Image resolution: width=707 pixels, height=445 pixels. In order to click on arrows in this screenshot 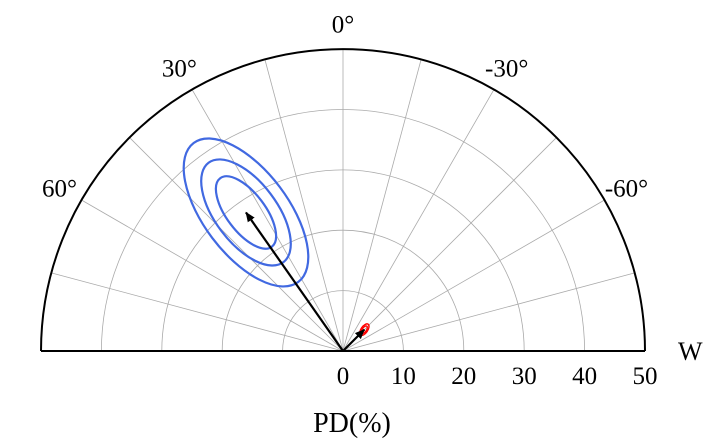, I will do `click(305, 281)`.